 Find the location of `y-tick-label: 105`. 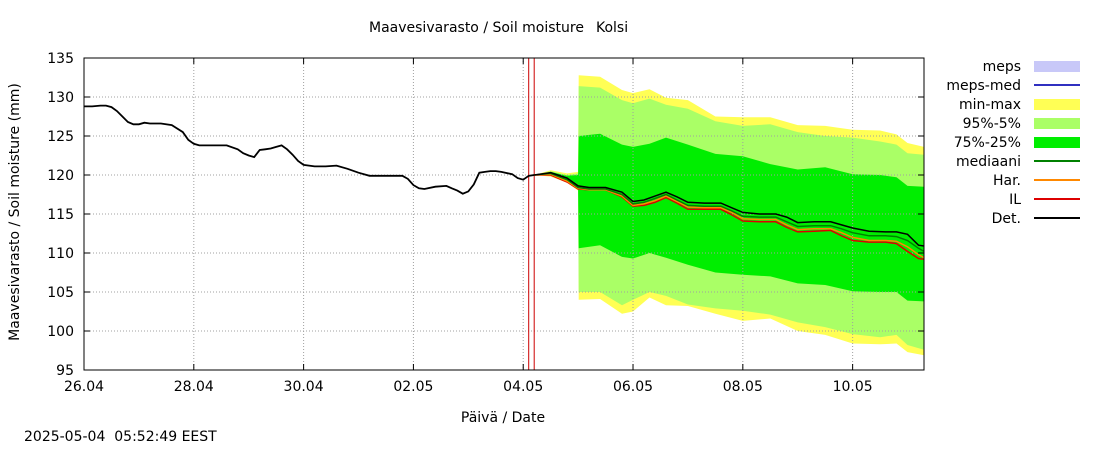

y-tick-label: 105 is located at coordinates (60, 293).